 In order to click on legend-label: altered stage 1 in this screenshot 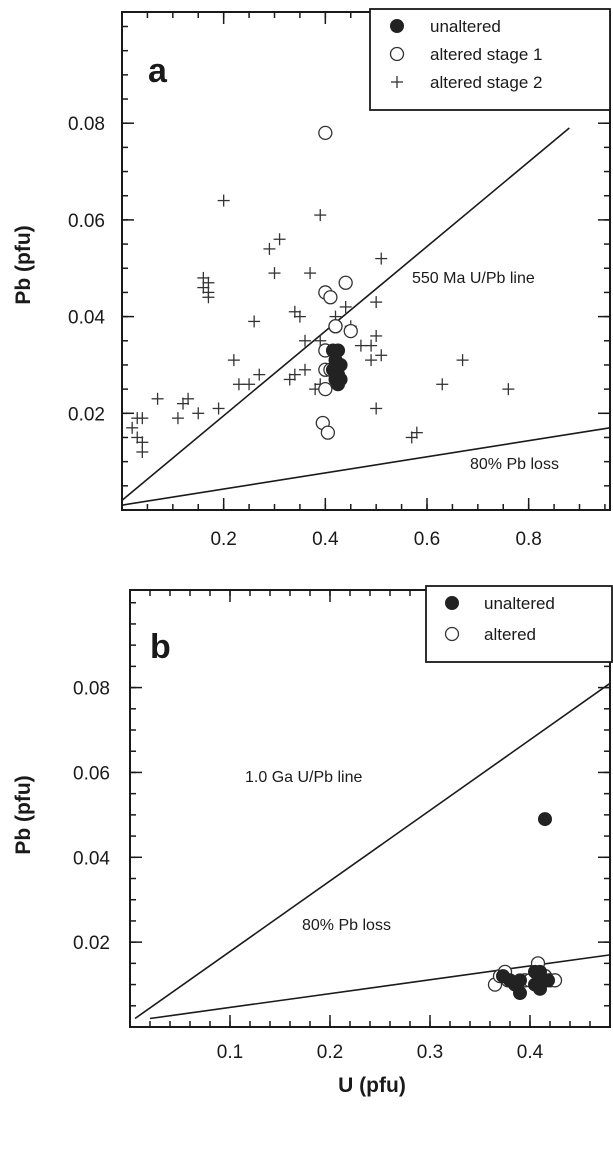, I will do `click(486, 54)`.